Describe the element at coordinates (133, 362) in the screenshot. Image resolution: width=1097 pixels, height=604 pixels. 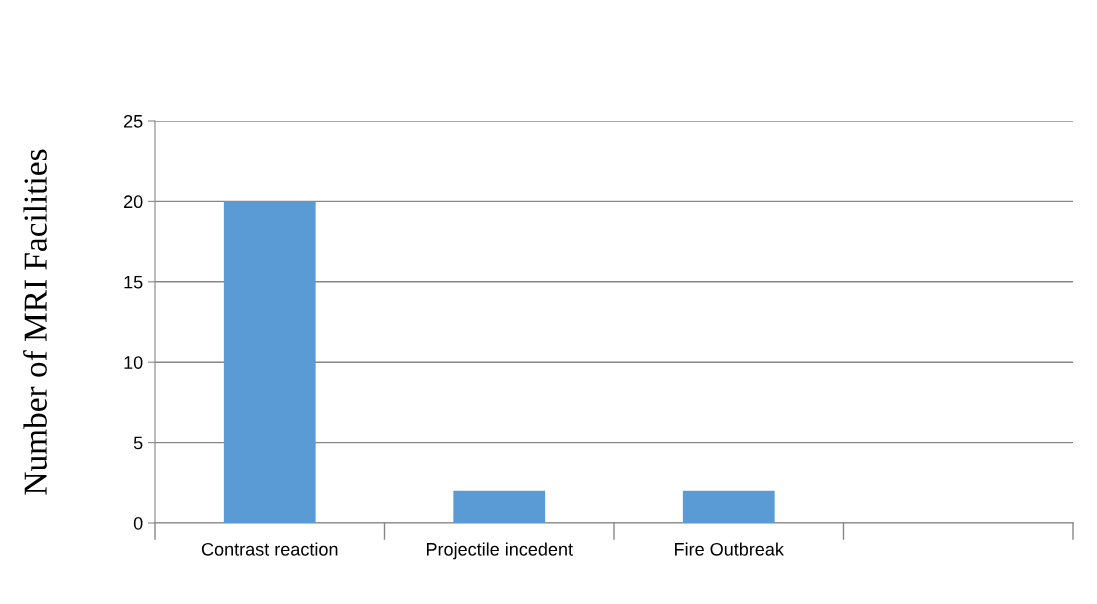
I see `y-tick-label: 10` at that location.